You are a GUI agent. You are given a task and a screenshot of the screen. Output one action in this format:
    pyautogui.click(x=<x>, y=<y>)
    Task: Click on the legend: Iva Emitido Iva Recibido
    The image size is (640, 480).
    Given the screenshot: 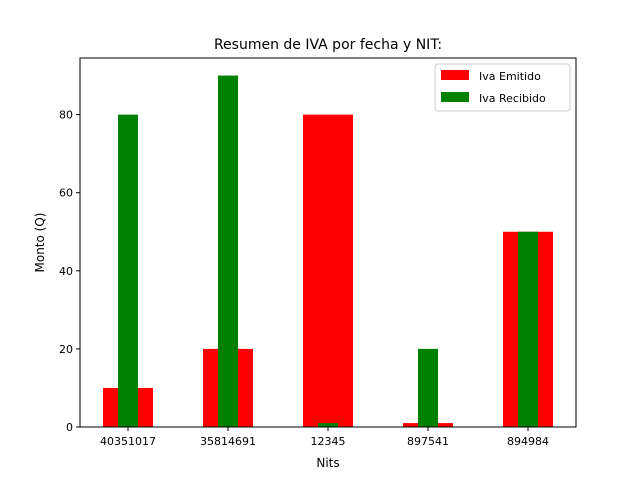 What is the action you would take?
    pyautogui.click(x=502, y=87)
    